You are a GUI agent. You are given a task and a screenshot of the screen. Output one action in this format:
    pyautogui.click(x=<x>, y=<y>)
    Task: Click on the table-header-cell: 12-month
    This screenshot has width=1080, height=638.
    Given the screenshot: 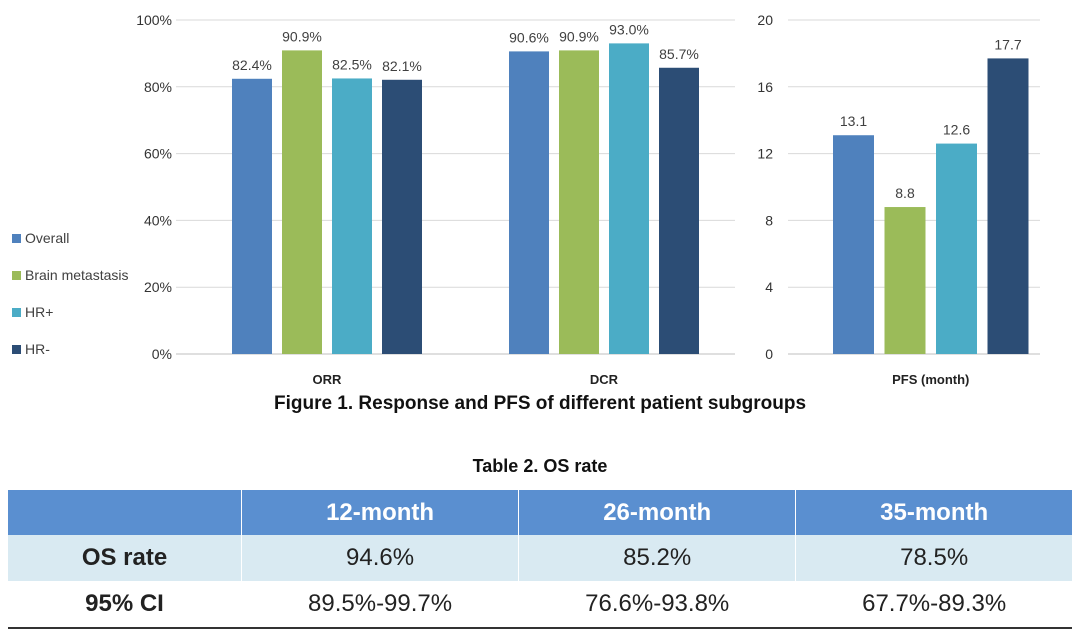 What is the action you would take?
    pyautogui.click(x=379, y=512)
    